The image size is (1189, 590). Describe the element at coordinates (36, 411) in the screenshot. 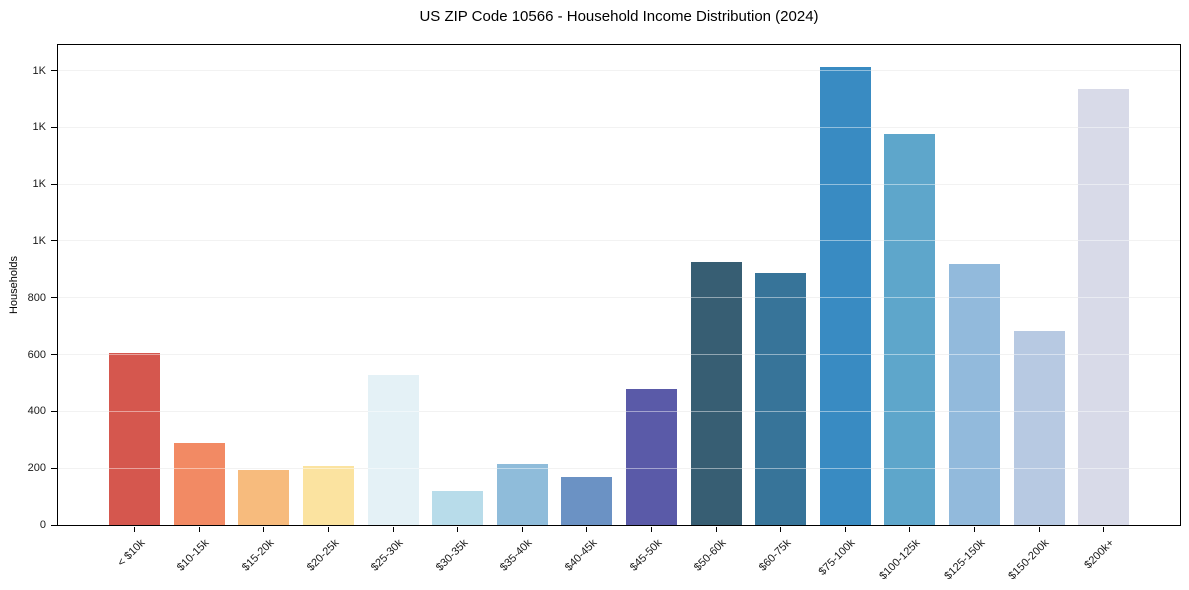

I see `y-axis-tick-label: 400` at that location.